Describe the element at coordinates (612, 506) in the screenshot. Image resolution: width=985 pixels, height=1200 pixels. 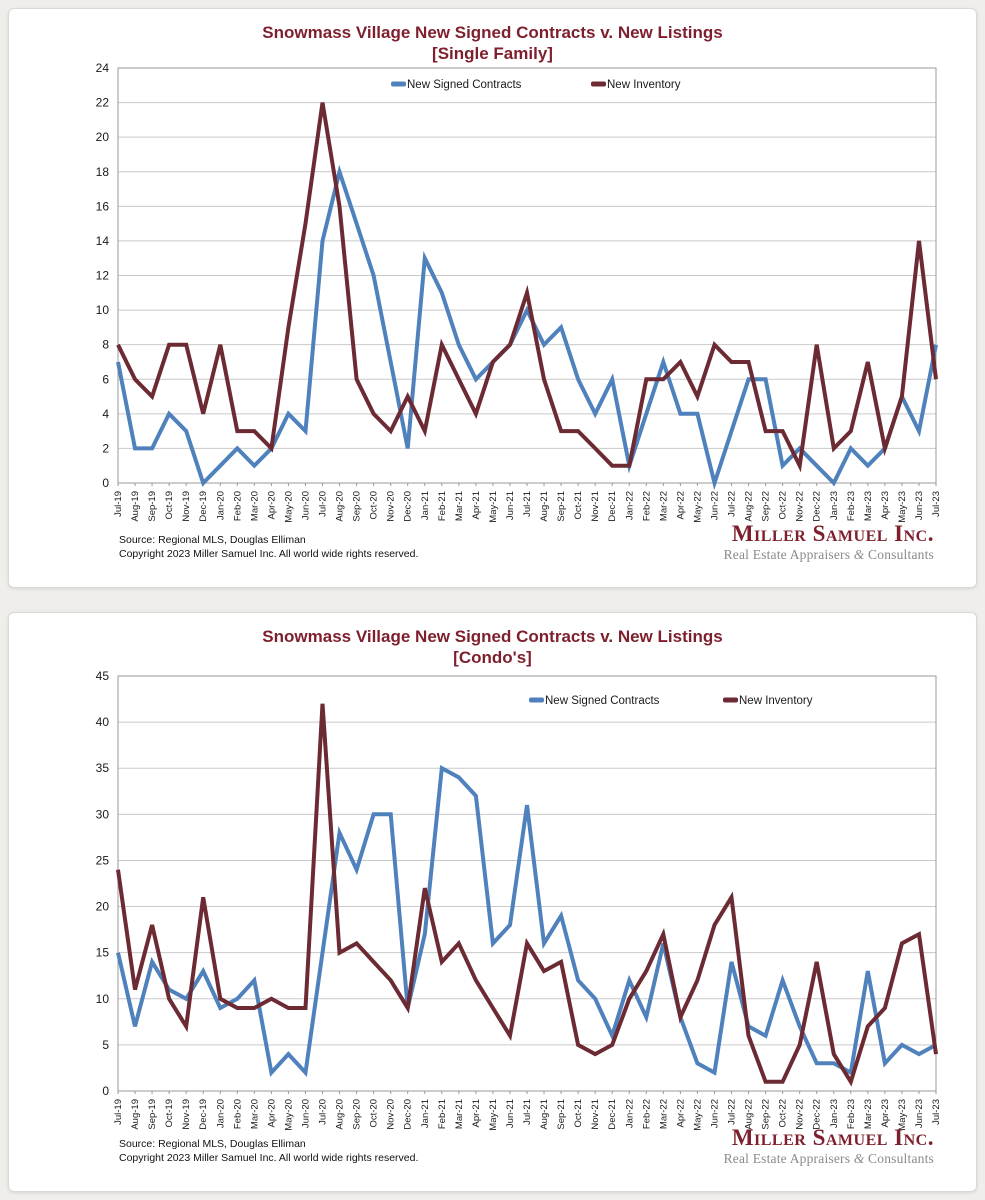
I see `x-tick-label: Dec-21` at that location.